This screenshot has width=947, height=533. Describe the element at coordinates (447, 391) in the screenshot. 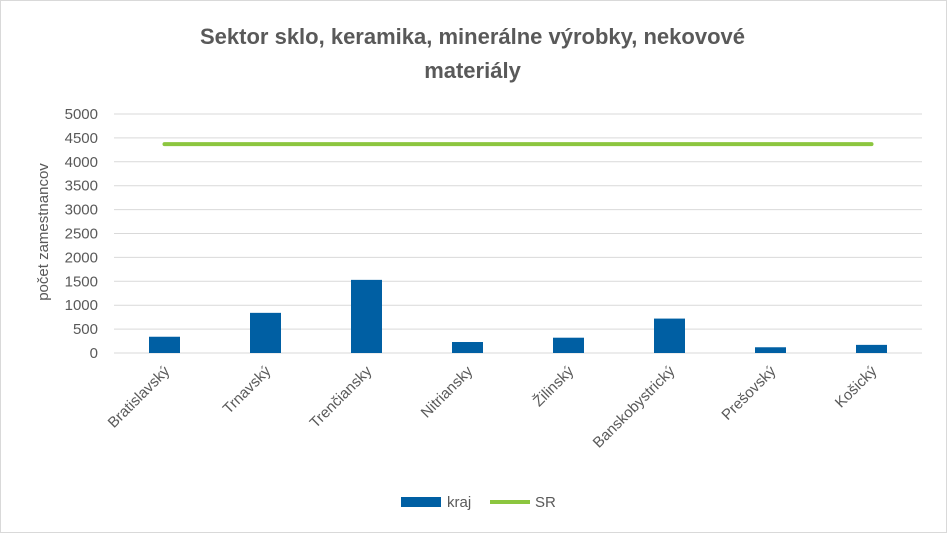

I see `x-tick-label: Nitriansky` at that location.